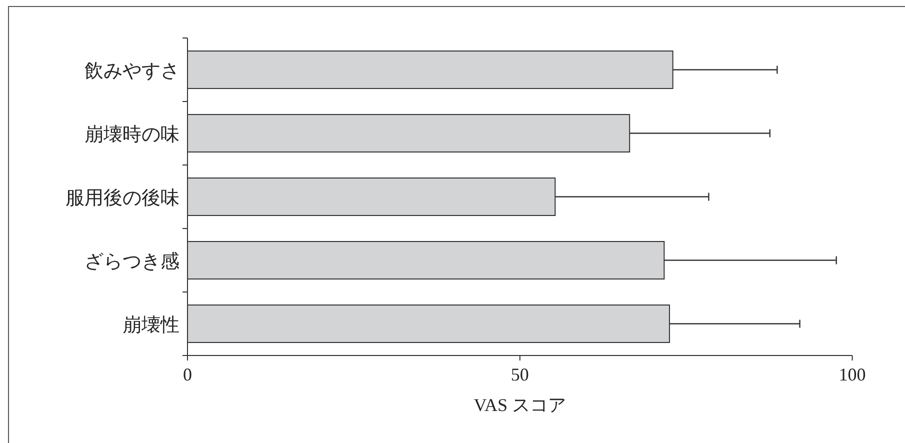 The width and height of the screenshot is (905, 443). What do you see at coordinates (852, 374) in the screenshot?
I see `x-tick-label: 100` at bounding box center [852, 374].